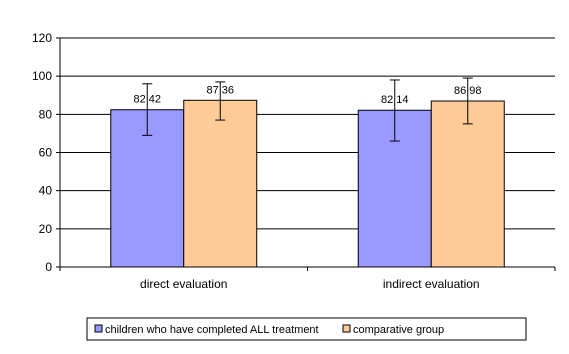  What do you see at coordinates (431, 284) in the screenshot?
I see `x-tick-label: indirect evaluation` at bounding box center [431, 284].